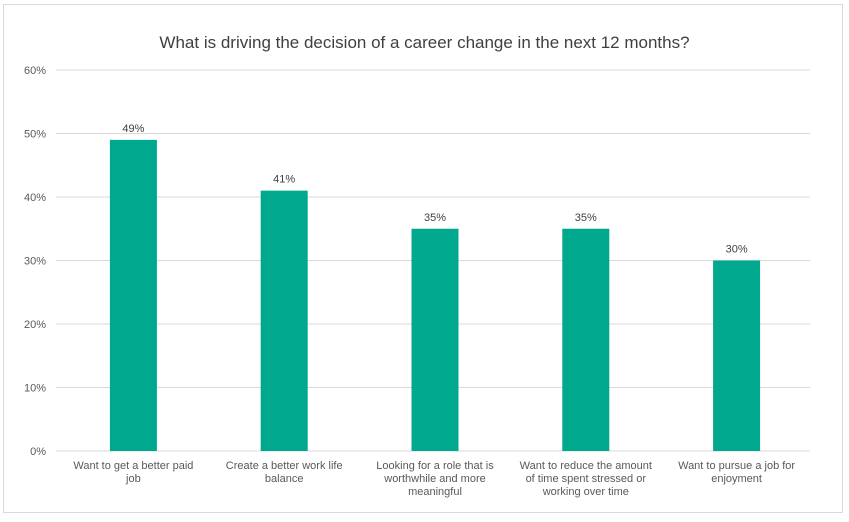  Describe the element at coordinates (35, 71) in the screenshot. I see `y-tick-label: 60%` at that location.